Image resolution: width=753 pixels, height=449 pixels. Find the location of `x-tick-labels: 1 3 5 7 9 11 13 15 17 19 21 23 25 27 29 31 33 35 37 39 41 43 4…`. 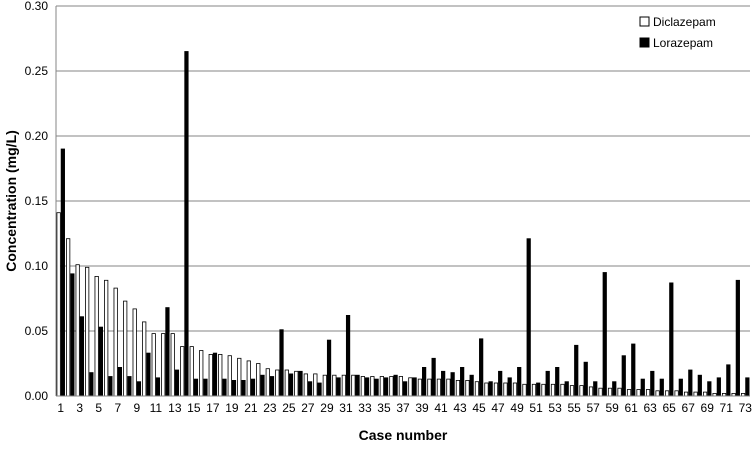

x-tick-labels: 1 3 5 7 9 11 13 15 17 19 21 23 25 27 29 31 33 35 37 39 41 43 4… is located at coordinates (404, 408).